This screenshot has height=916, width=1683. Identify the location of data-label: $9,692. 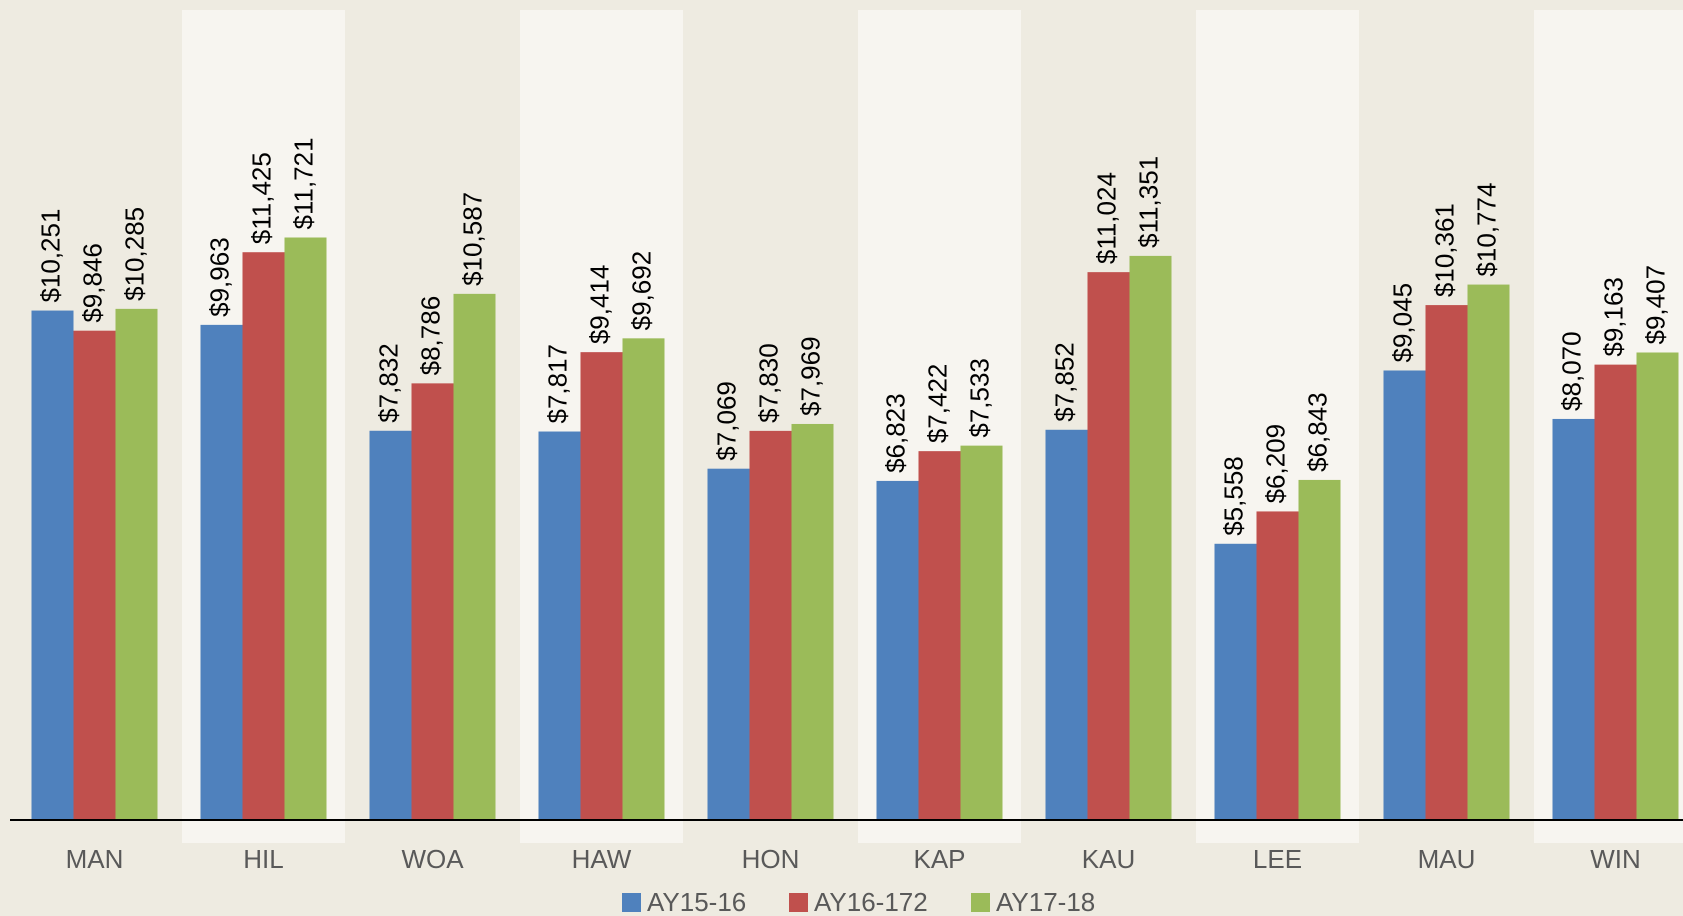
(641, 291).